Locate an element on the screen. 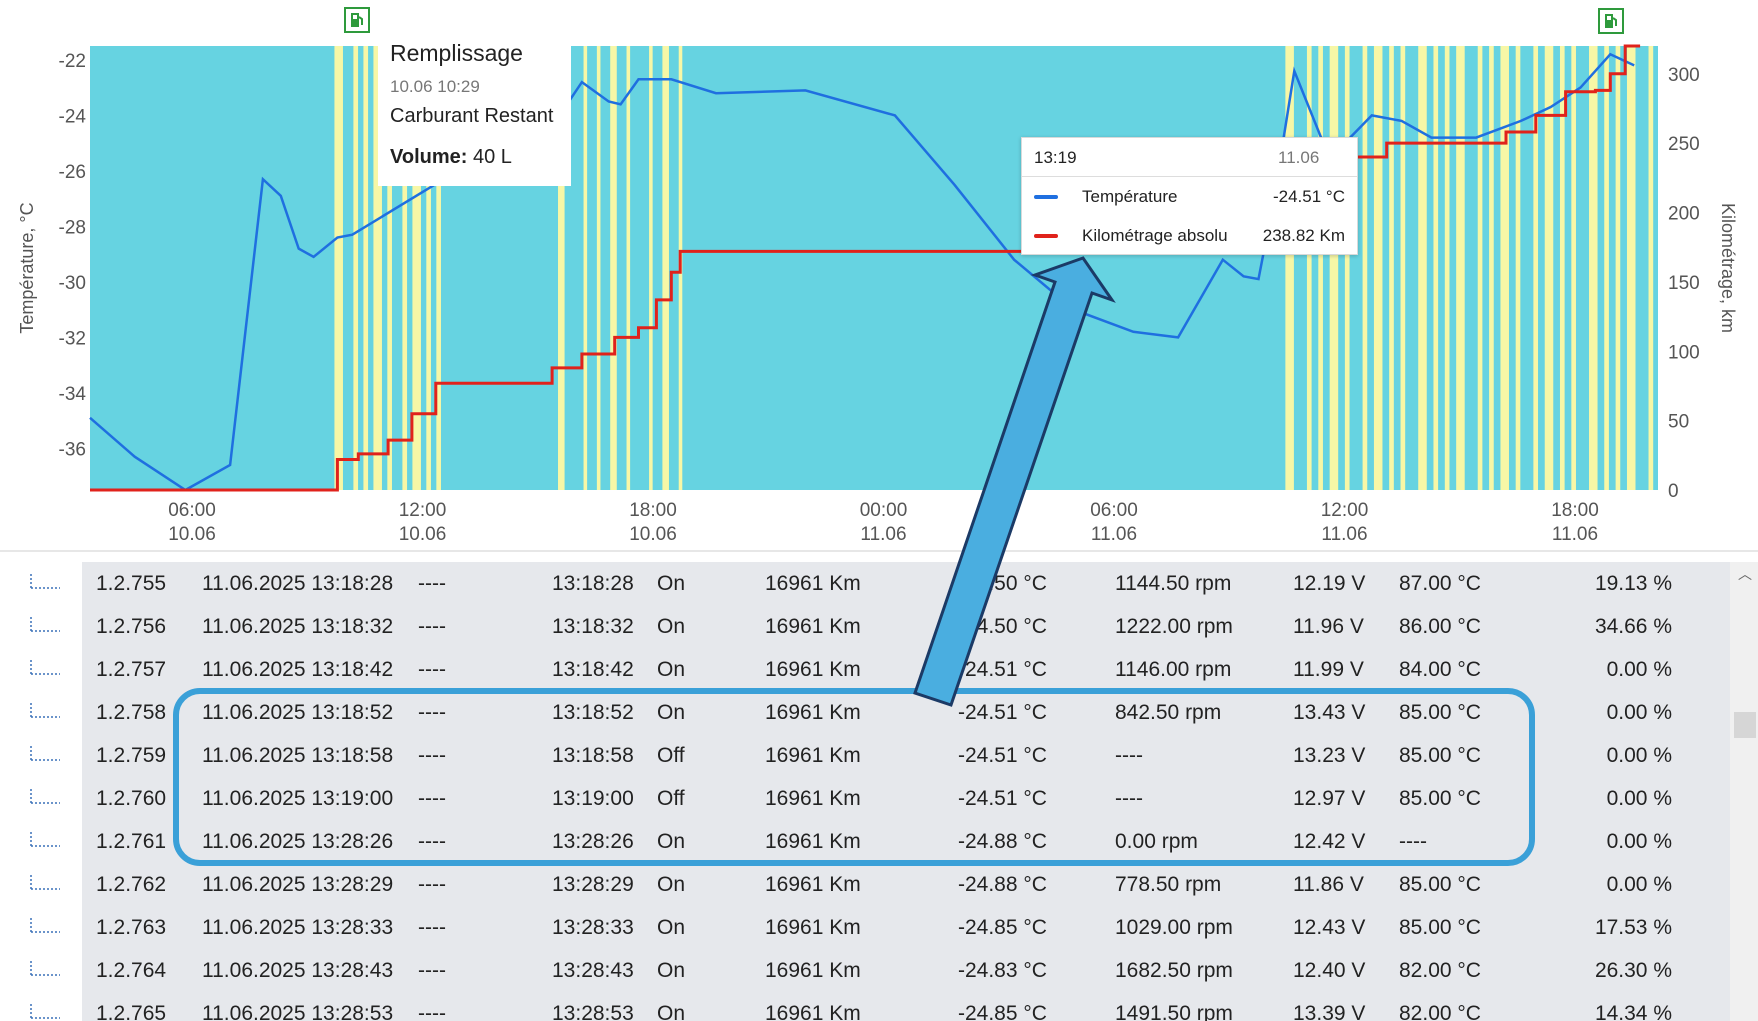  table-cell: 14.34 % is located at coordinates (1633, 1011).